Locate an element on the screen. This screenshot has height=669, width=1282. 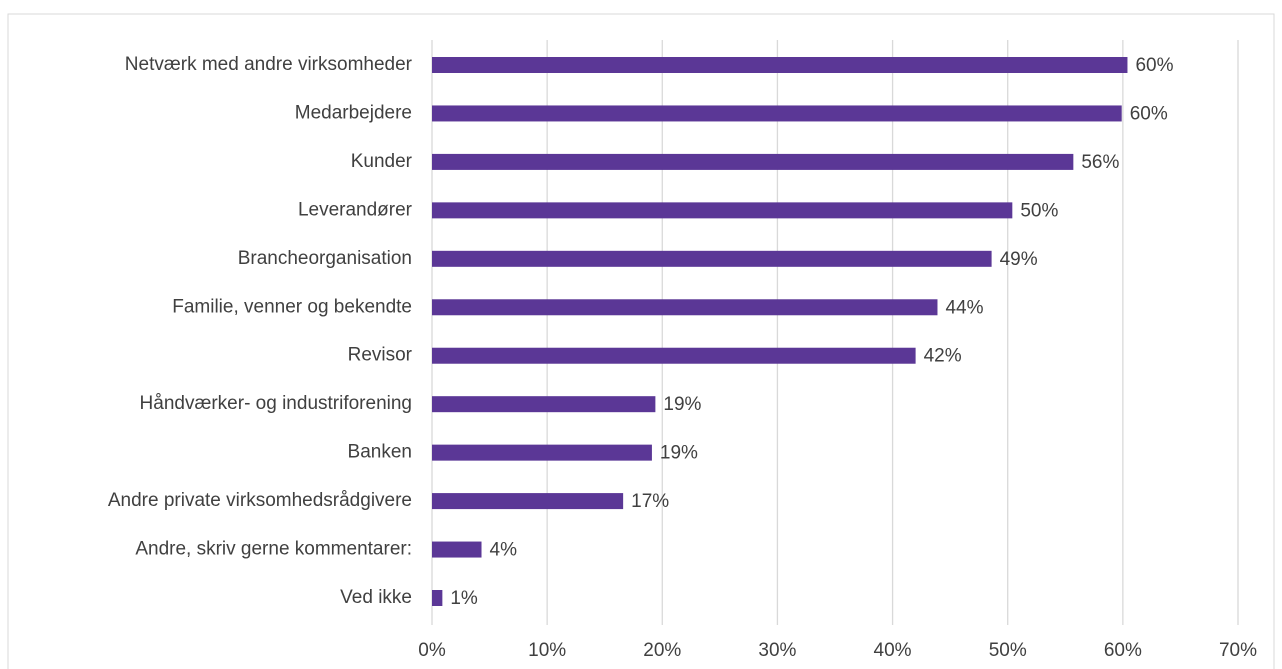
y-tick-label: Netværk med andre virksomheder is located at coordinates (269, 64).